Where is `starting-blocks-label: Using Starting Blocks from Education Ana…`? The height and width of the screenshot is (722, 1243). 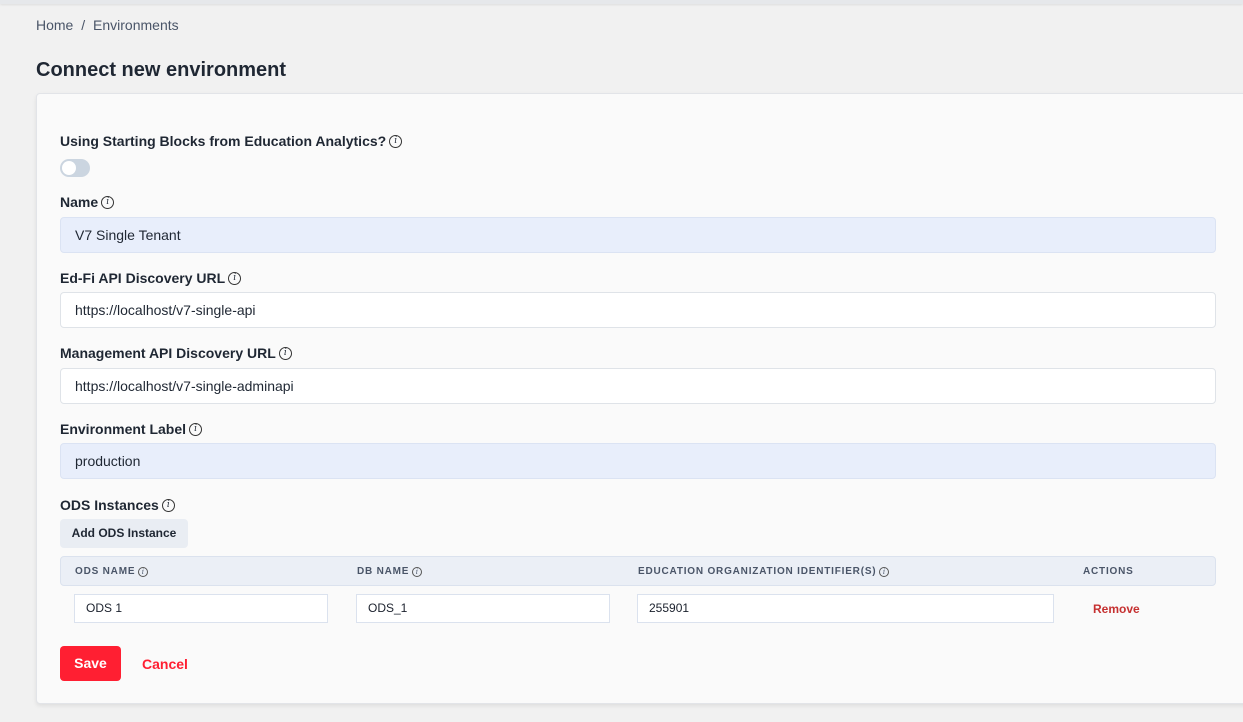
starting-blocks-label: Using Starting Blocks from Education Ana… is located at coordinates (231, 141).